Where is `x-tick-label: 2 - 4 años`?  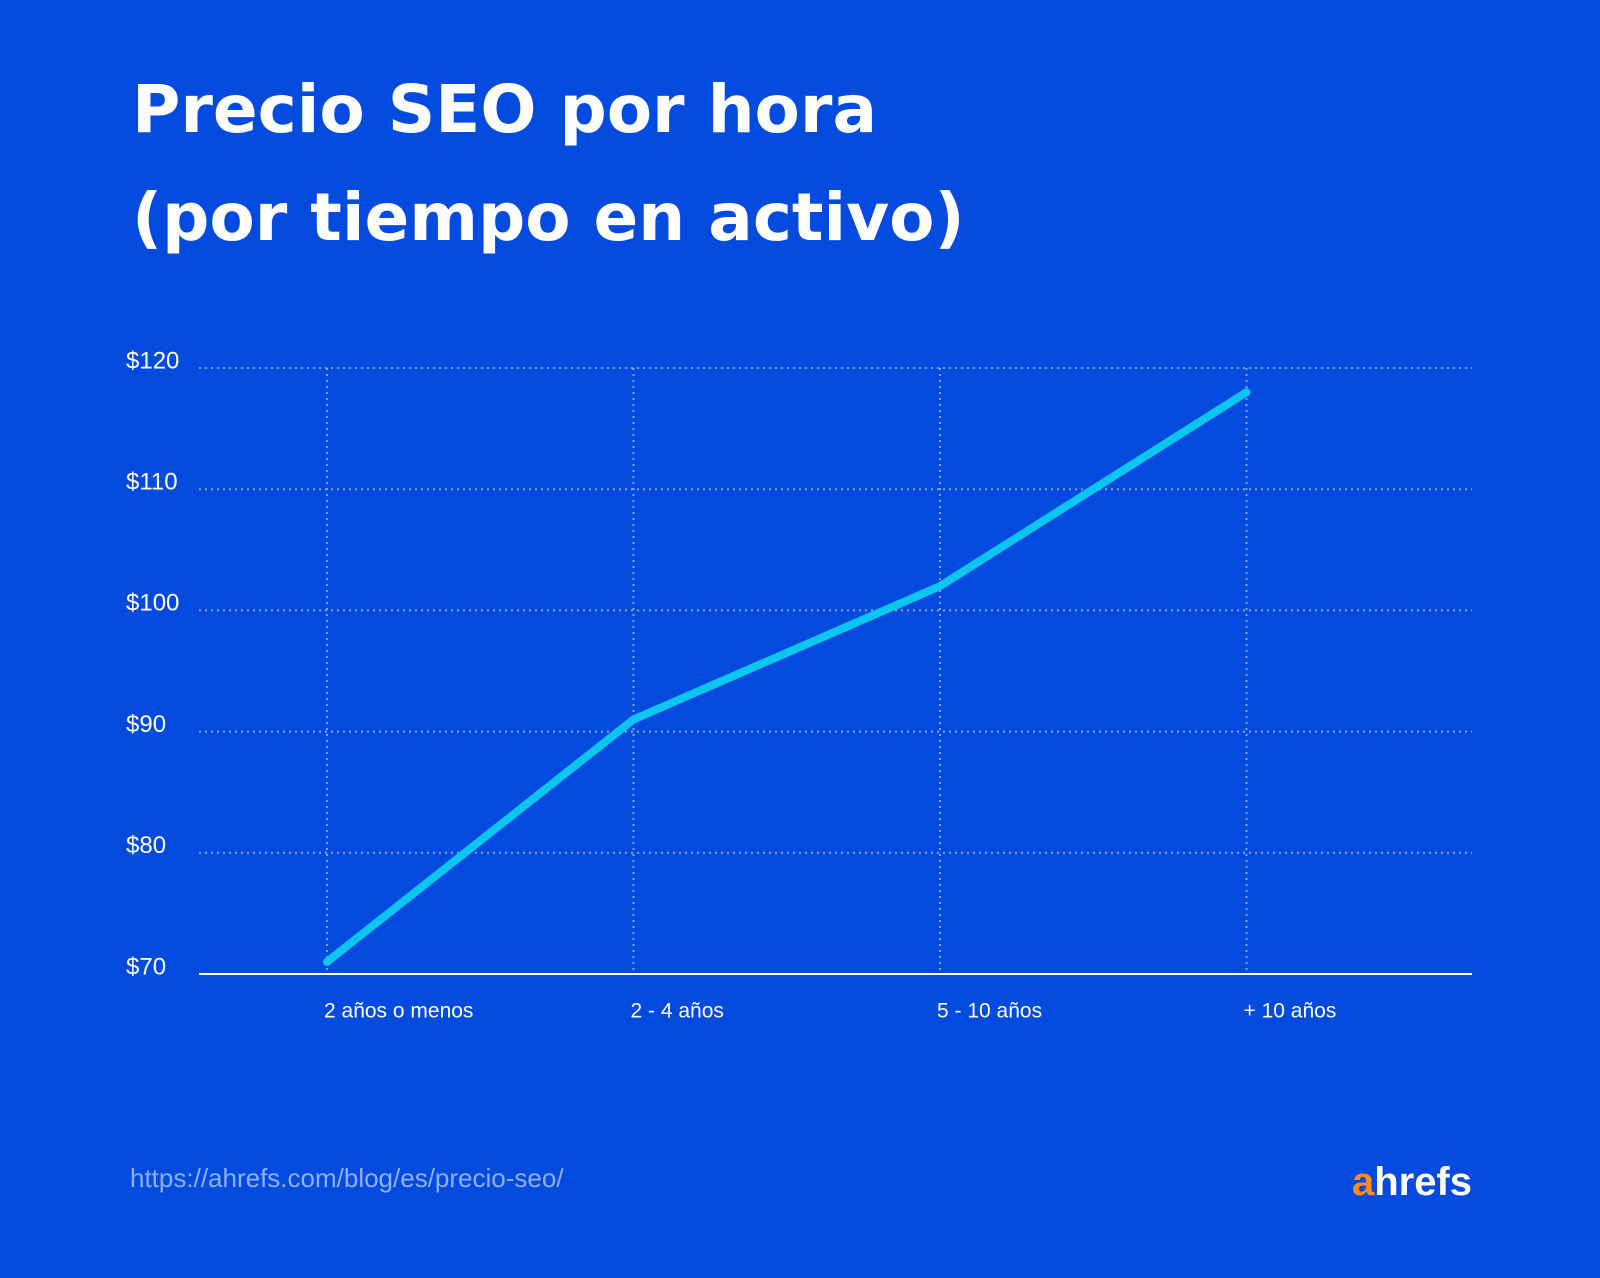
x-tick-label: 2 - 4 años is located at coordinates (677, 1011).